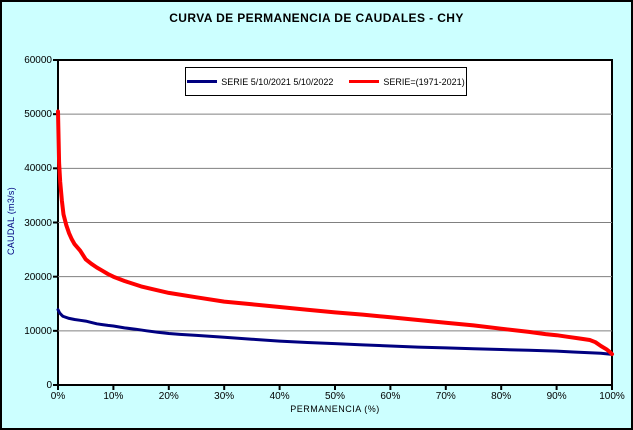 The height and width of the screenshot is (430, 633). What do you see at coordinates (277, 81) in the screenshot?
I see `legend-label-serie-2021-2022: SERIE 5/10/2021 5/10/2022` at bounding box center [277, 81].